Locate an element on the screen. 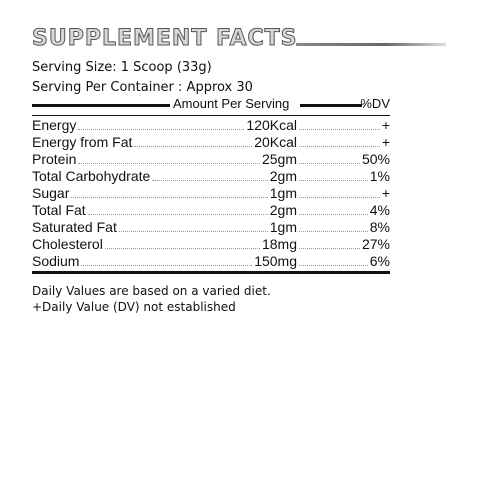 This screenshot has width=500, height=500. name-amount: Sugar 1gm is located at coordinates (164, 193).